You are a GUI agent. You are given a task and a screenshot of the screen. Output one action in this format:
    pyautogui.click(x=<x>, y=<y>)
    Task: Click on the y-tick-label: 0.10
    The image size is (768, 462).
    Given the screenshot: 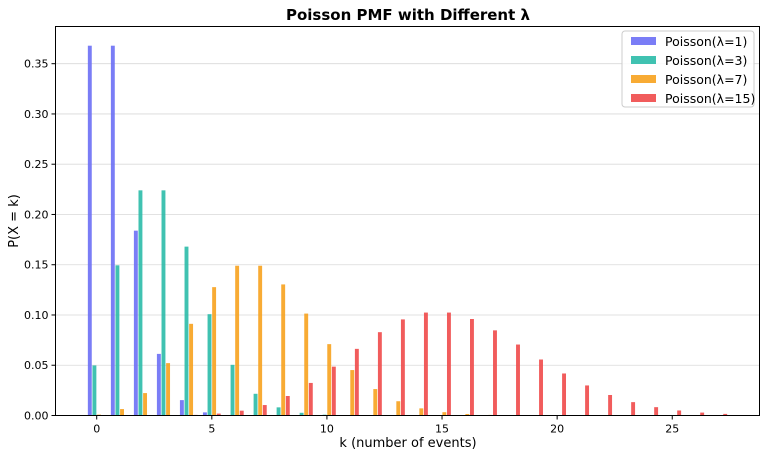 What is the action you would take?
    pyautogui.click(x=36, y=315)
    